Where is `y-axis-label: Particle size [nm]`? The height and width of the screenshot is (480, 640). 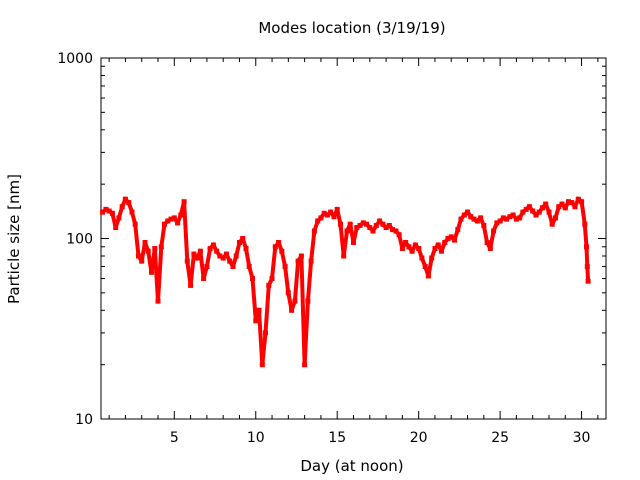 y-axis-label: Particle size [nm] is located at coordinates (14, 239).